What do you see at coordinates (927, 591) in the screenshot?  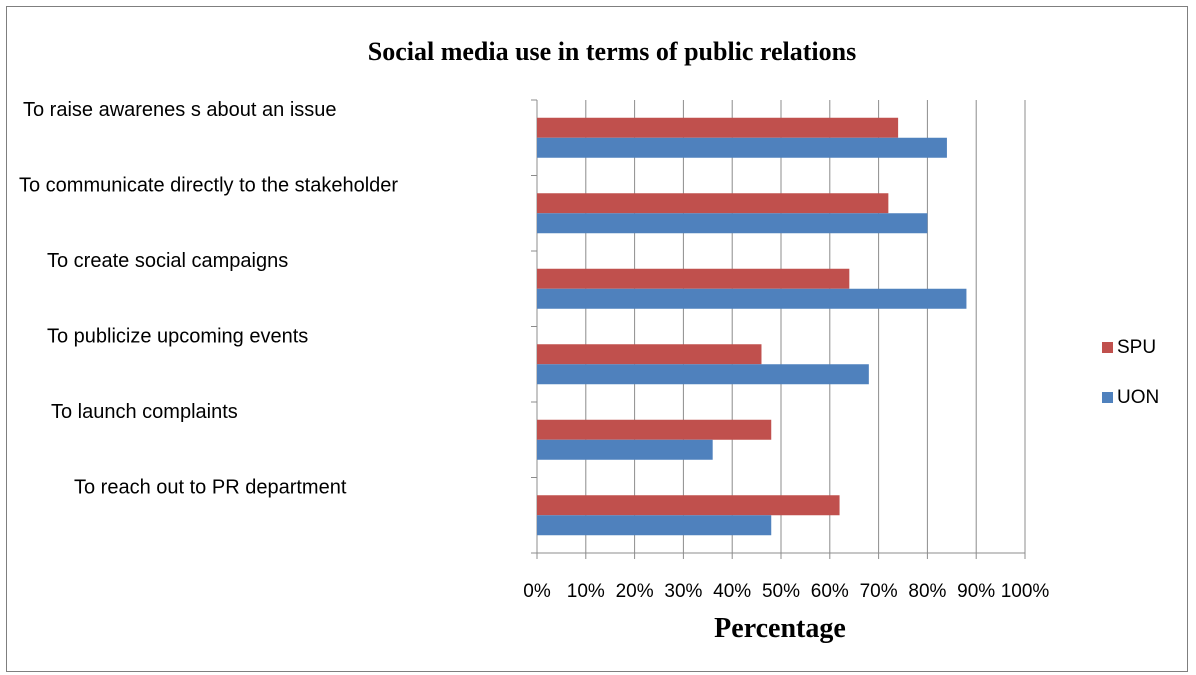 I see `x-tick-label: 80%` at bounding box center [927, 591].